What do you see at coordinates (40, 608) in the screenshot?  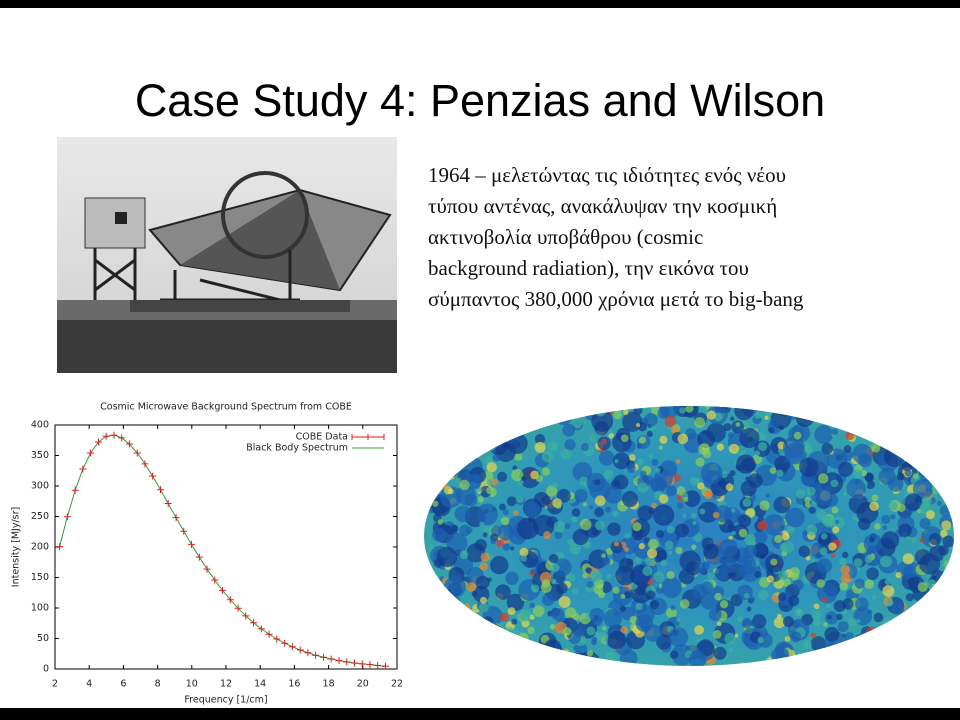 I see `y-tick-label: 100` at bounding box center [40, 608].